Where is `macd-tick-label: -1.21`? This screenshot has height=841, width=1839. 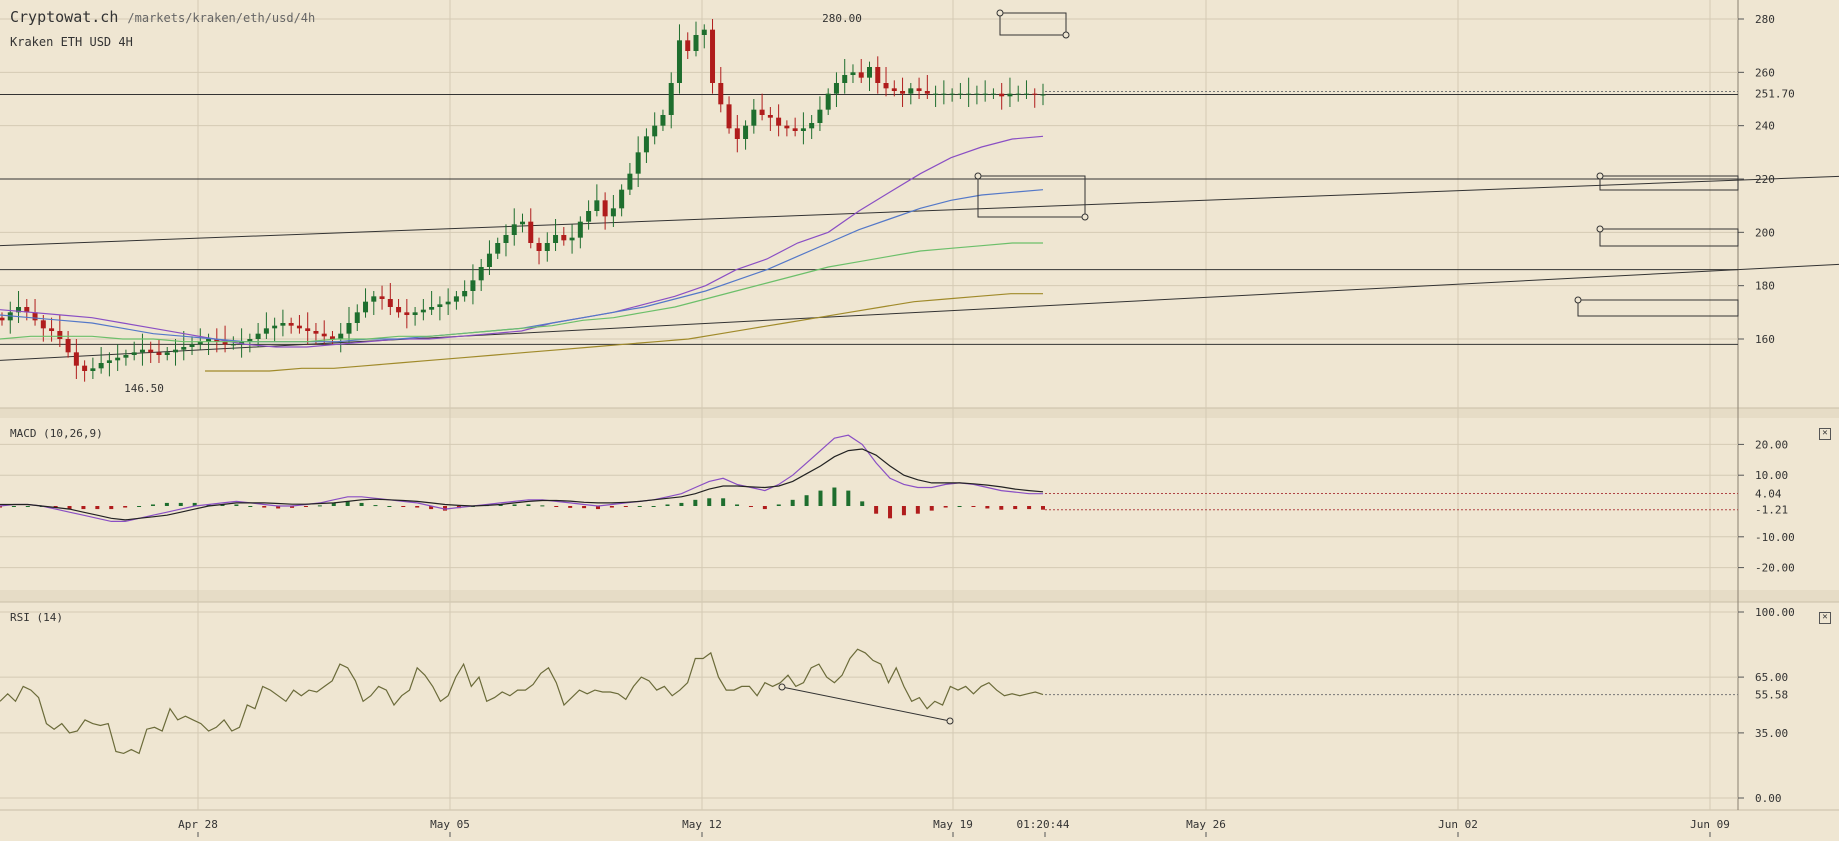
macd-tick-label: -1.21 is located at coordinates (1771, 510).